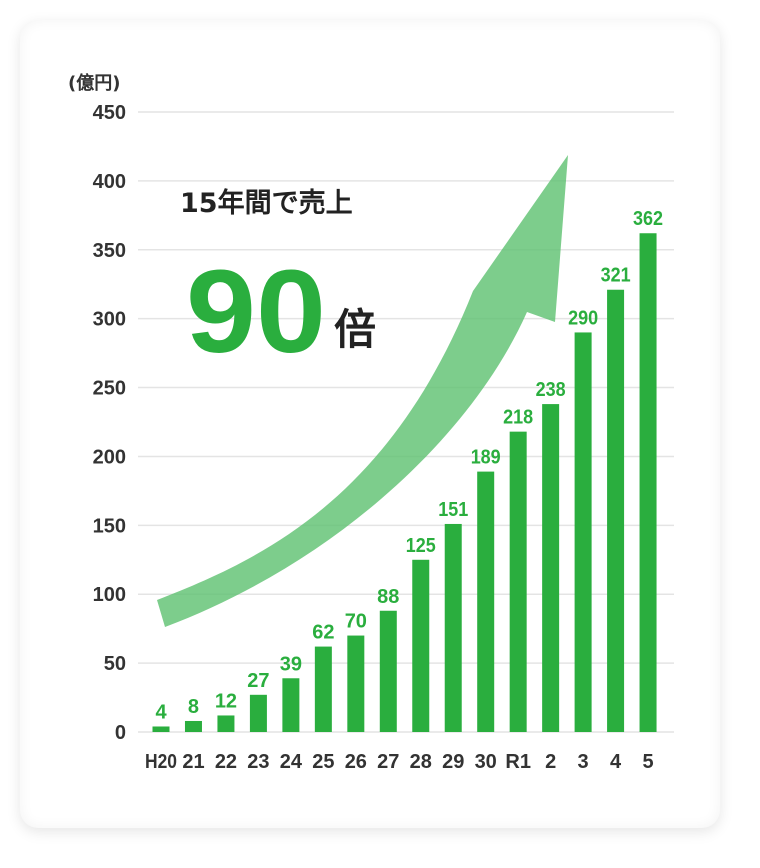 The height and width of the screenshot is (868, 760). I want to click on x-tick-label: 25, so click(323, 762).